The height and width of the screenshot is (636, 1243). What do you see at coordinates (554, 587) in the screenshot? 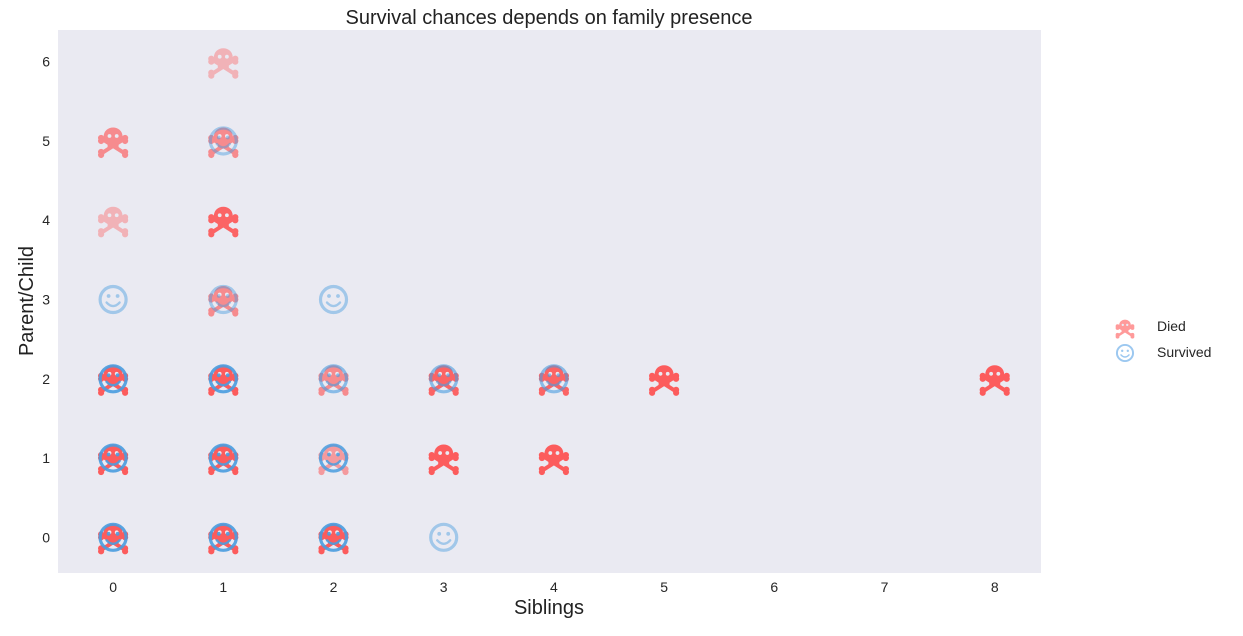
I see `x-tick-label: 4` at bounding box center [554, 587].